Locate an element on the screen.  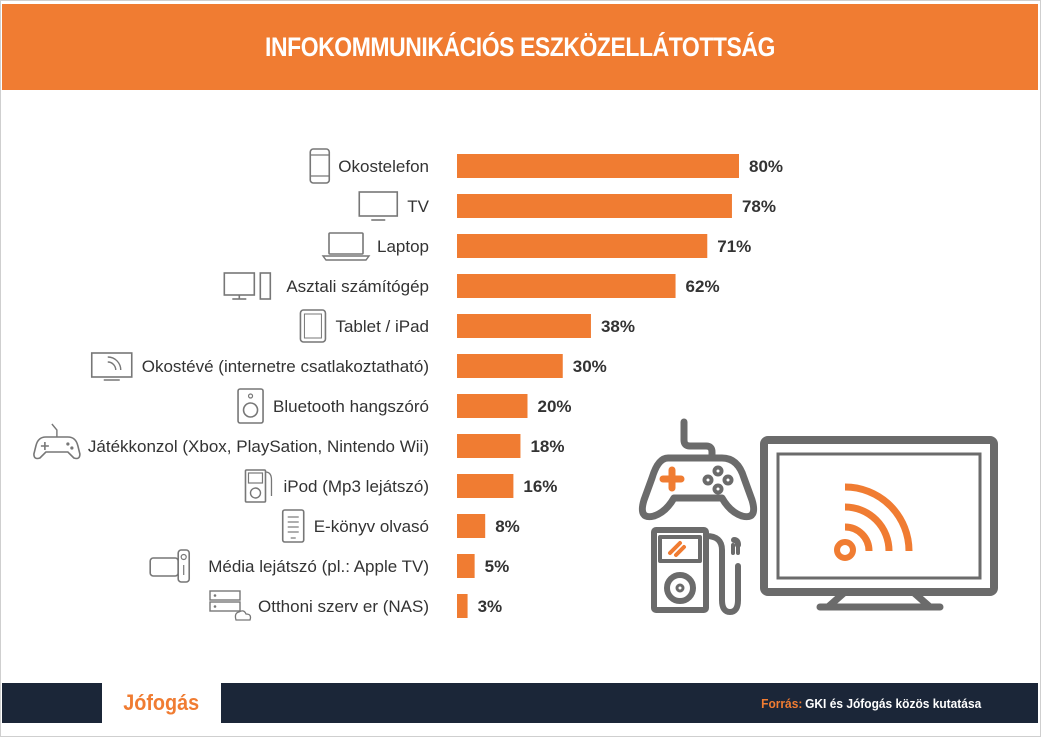
value-label: 80% is located at coordinates (766, 166).